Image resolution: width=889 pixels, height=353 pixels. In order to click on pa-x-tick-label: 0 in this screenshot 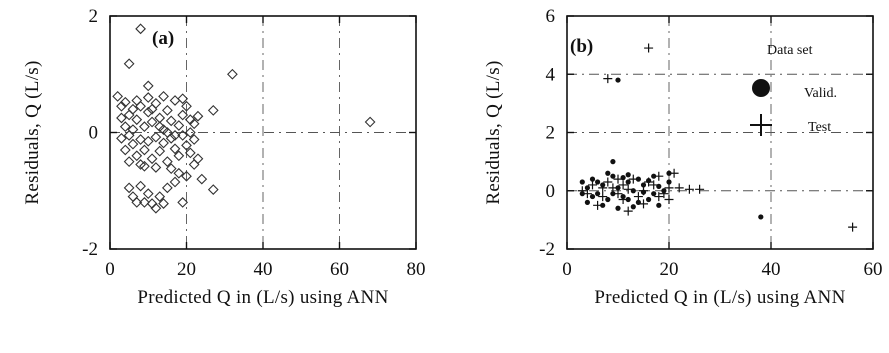, I will do `click(110, 269)`.